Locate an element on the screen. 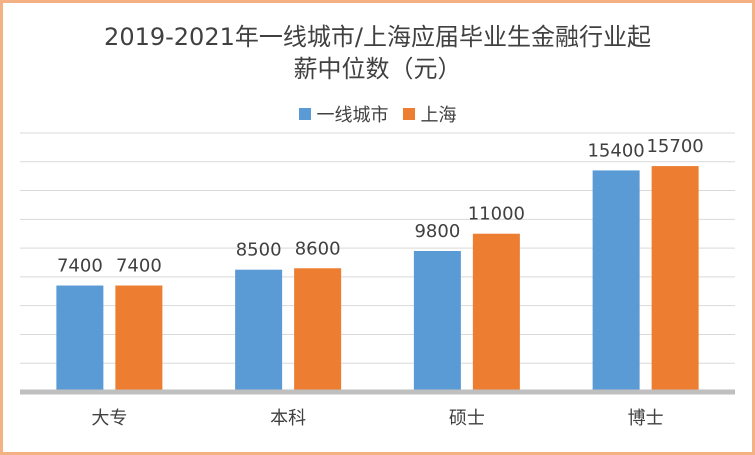 Image resolution: width=755 pixels, height=455 pixels. x-tick-label: 本科 is located at coordinates (288, 418).